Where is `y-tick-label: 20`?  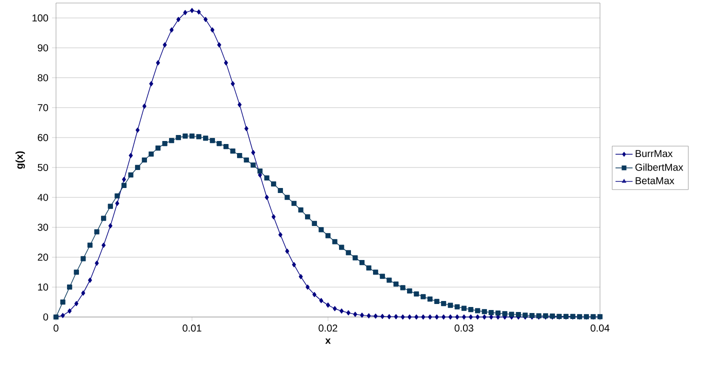 y-tick-label: 20 is located at coordinates (43, 257).